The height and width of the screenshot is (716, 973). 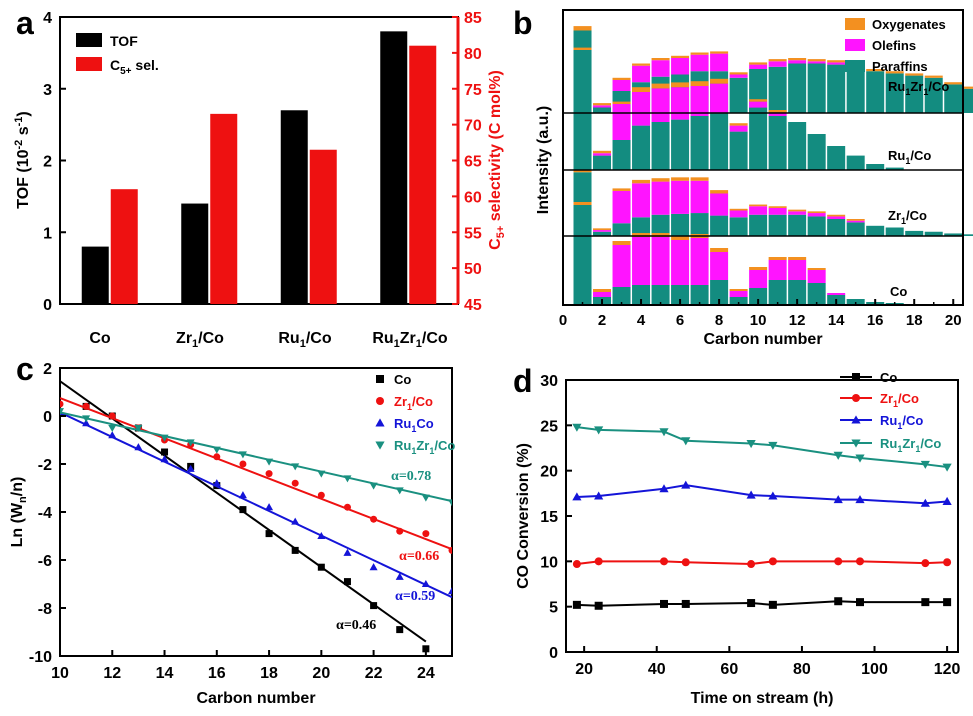 What do you see at coordinates (909, 157) in the screenshot?
I see `catalyst-label: Ru1/Co` at bounding box center [909, 157].